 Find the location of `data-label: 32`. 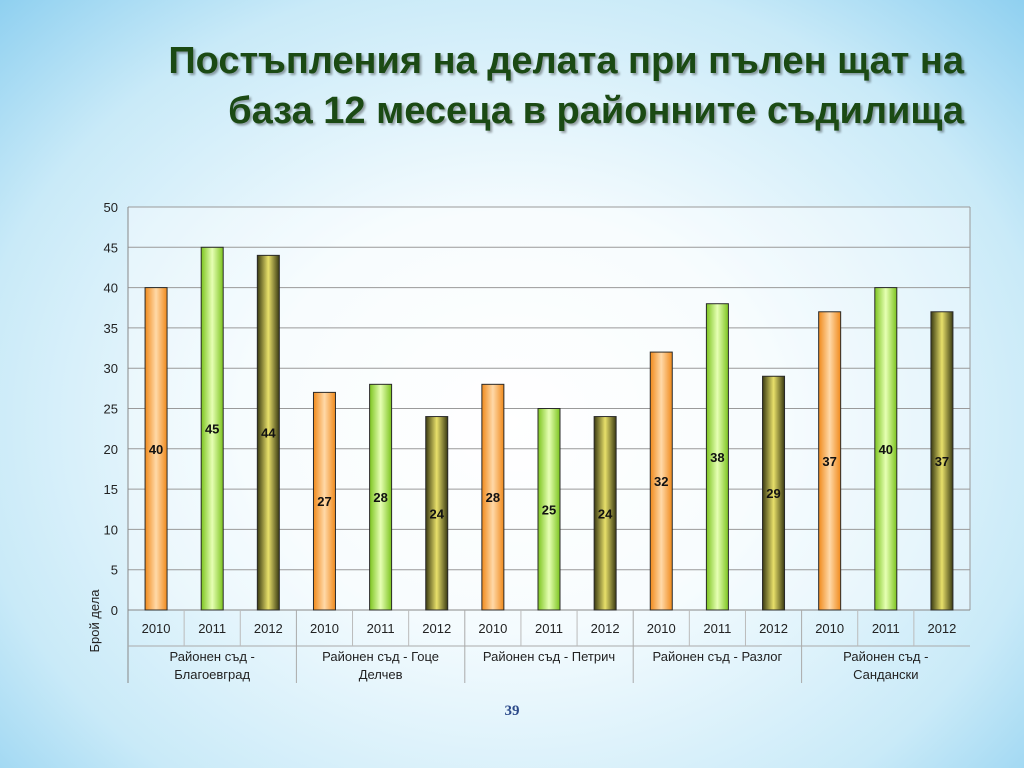

data-label: 32 is located at coordinates (661, 481).